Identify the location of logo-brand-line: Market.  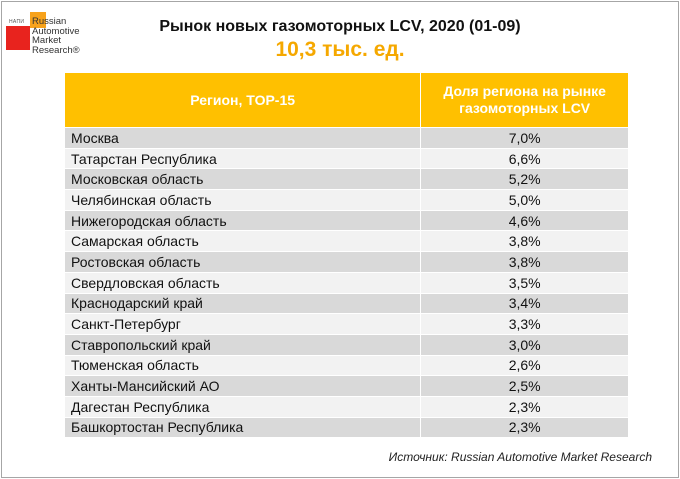
(47, 40).